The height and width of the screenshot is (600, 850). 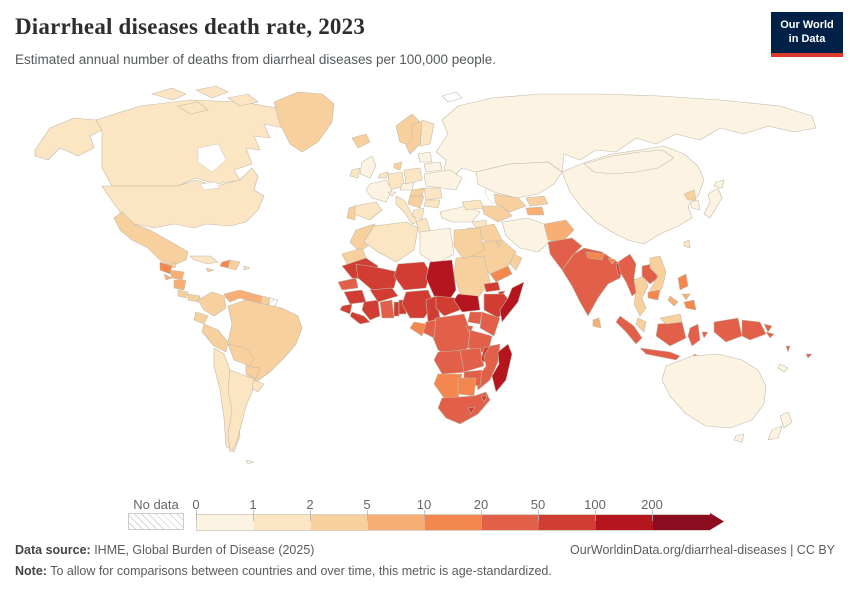 What do you see at coordinates (678, 550) in the screenshot?
I see `owid-url-link: OurWorldinData.org/diarrheal-diseases` at bounding box center [678, 550].